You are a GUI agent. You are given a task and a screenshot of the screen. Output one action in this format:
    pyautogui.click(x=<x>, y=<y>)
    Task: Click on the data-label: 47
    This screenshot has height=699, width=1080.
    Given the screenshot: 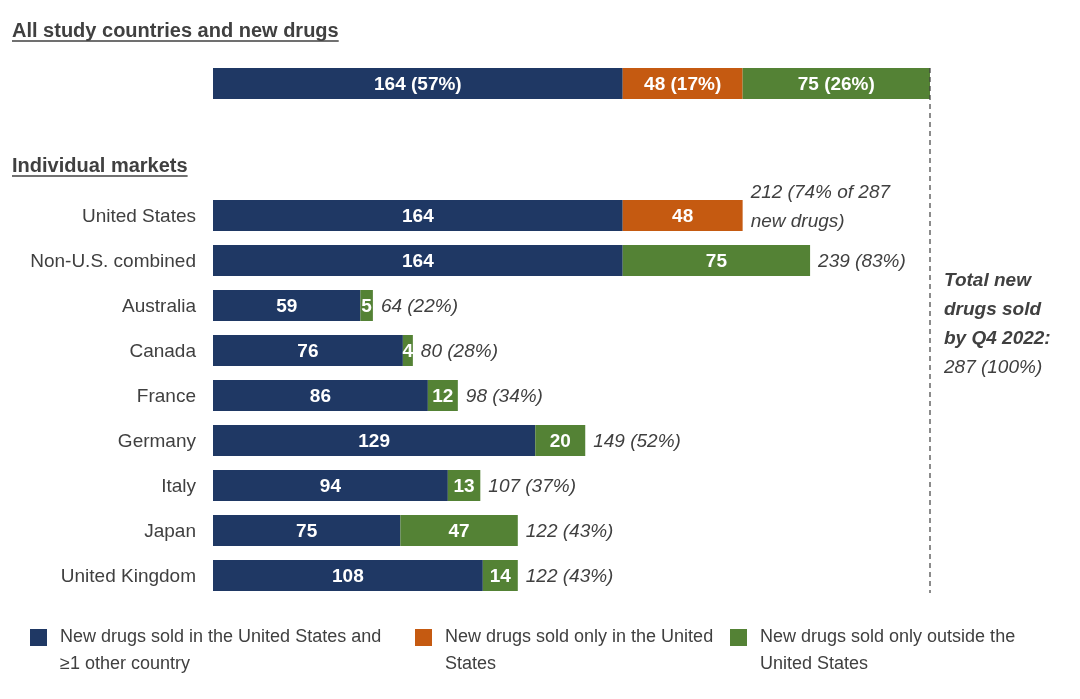 What is the action you would take?
    pyautogui.click(x=459, y=531)
    